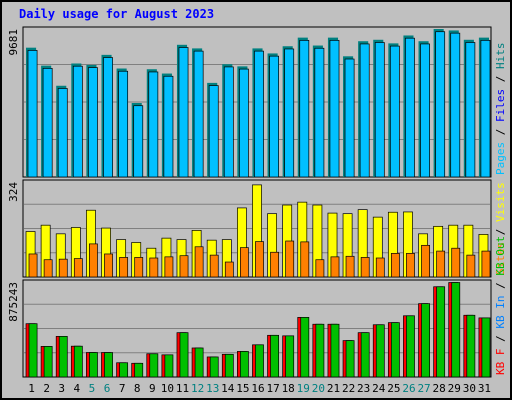 The image size is (512, 400). Describe the element at coordinates (117, 14) in the screenshot. I see `chart-title: Daily usage for August 2023` at that location.